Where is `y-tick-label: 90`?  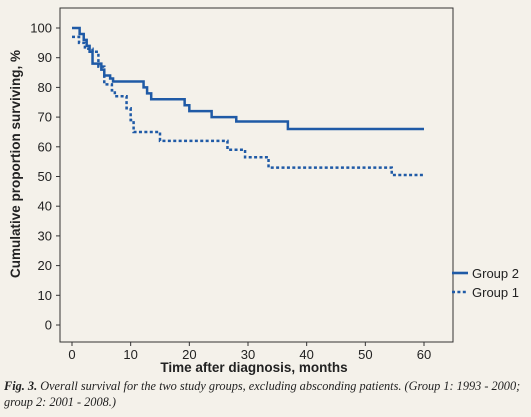 y-tick-label: 90 is located at coordinates (45, 57).